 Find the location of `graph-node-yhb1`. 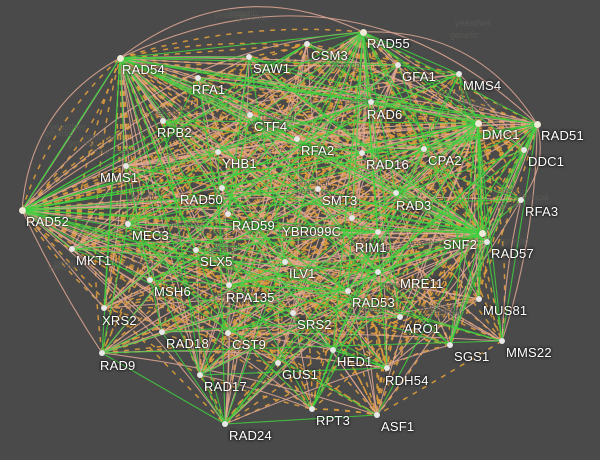

graph-node-yhb1 is located at coordinates (218, 152).